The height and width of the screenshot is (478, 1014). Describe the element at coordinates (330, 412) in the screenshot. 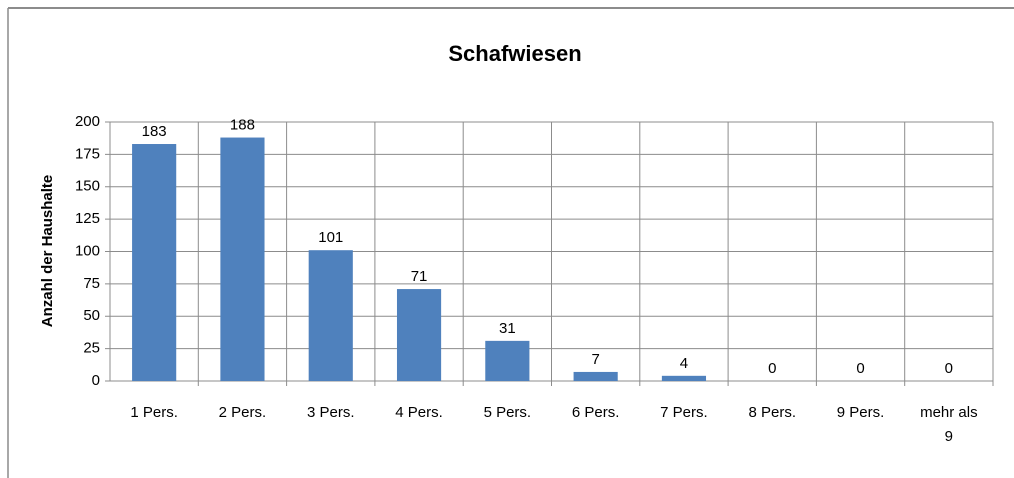

I see `x-tick-label: 3 Pers.` at that location.